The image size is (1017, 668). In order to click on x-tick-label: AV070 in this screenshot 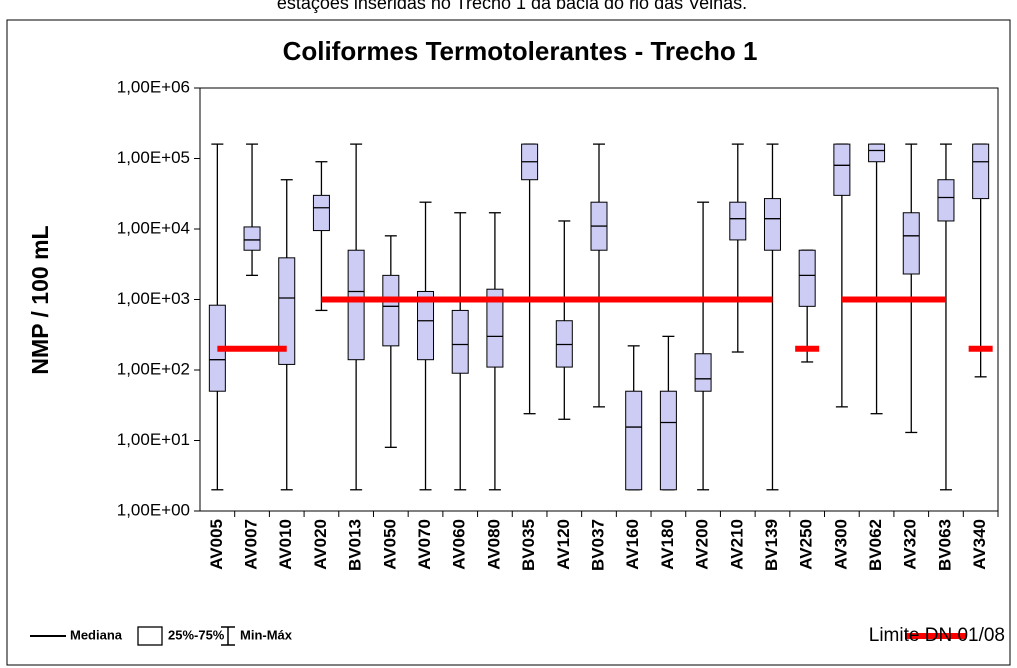, I will do `click(424, 544)`.